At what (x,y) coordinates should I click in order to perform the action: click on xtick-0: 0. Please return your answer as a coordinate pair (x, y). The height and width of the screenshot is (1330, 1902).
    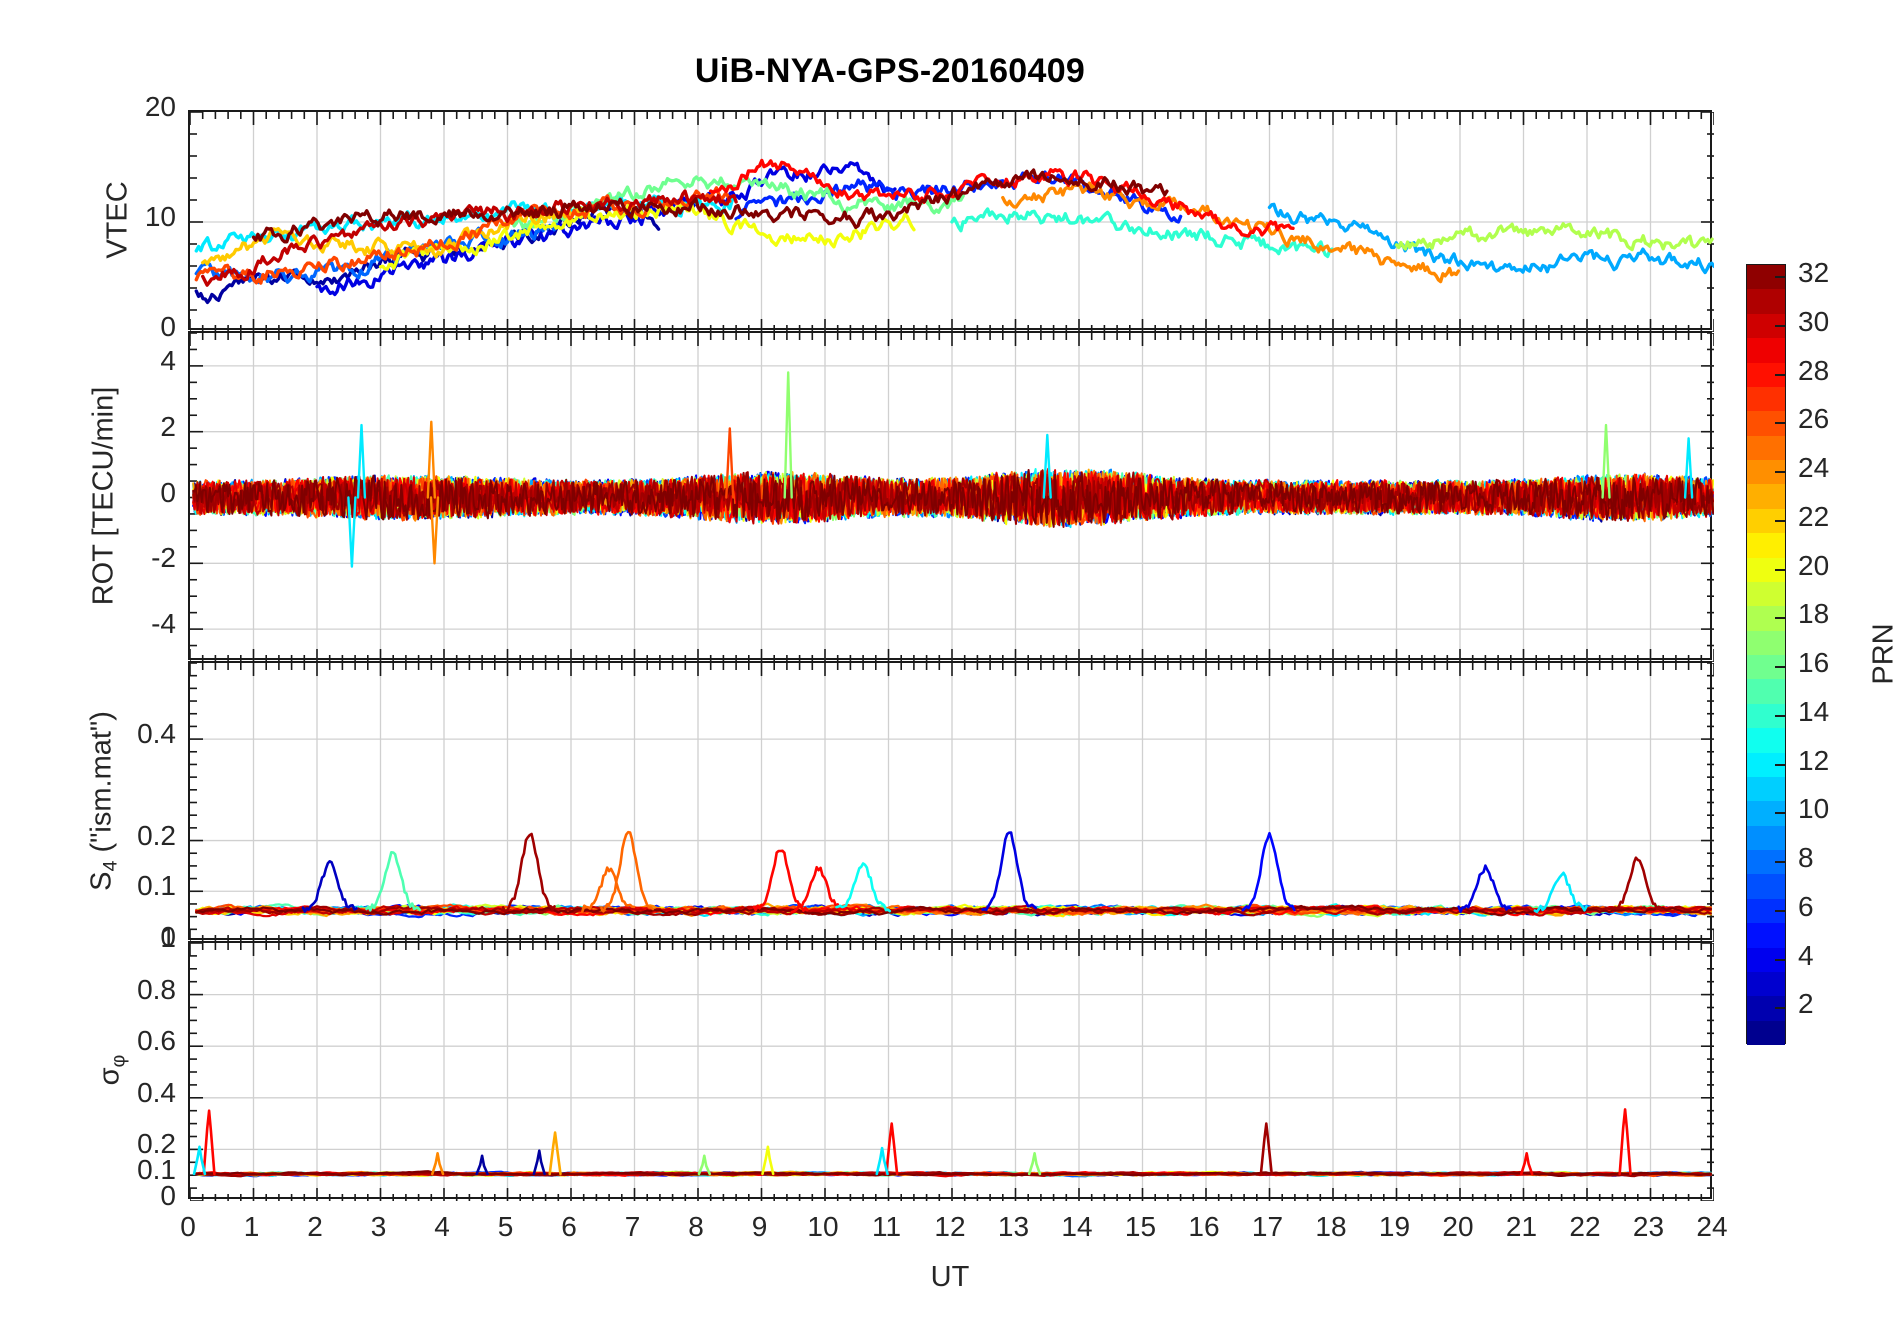
    Looking at the image, I should click on (188, 1226).